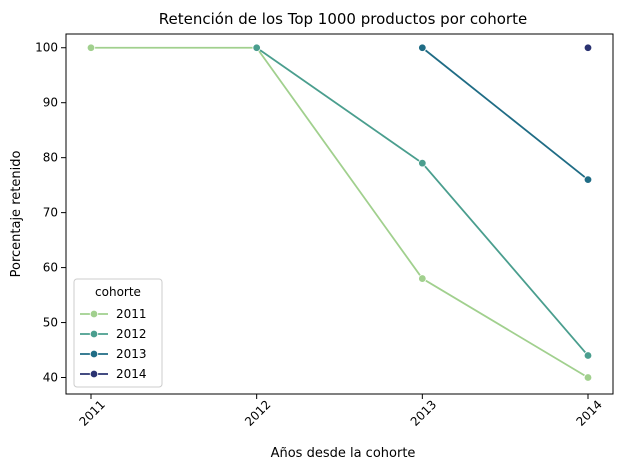 Image resolution: width=630 pixels, height=470 pixels. I want to click on series-line, so click(505, 114).